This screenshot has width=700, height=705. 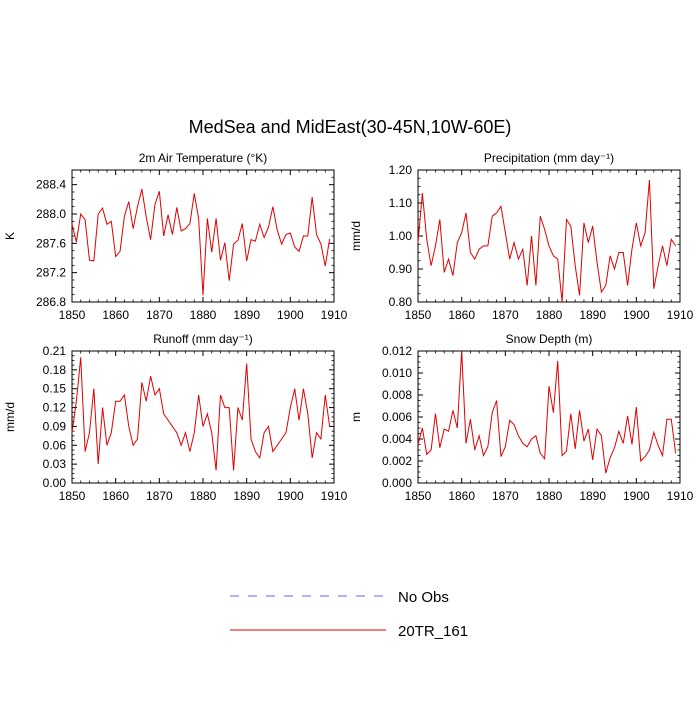 I want to click on y-axis-label: K, so click(x=10, y=236).